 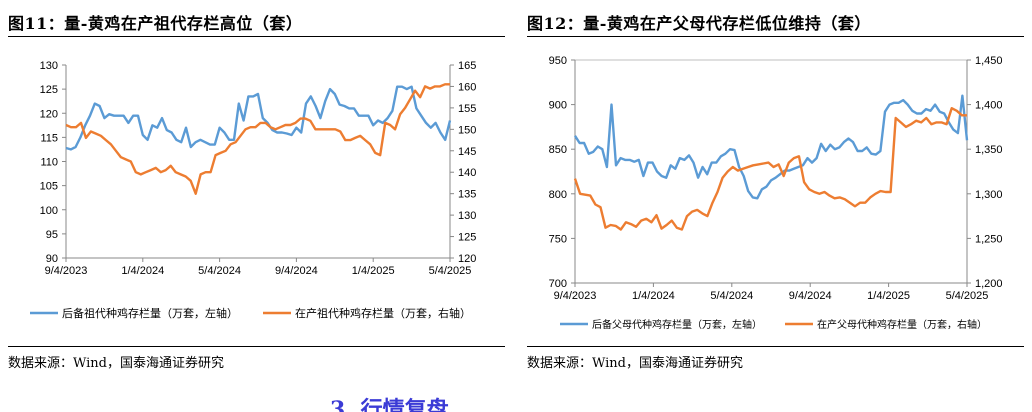 What do you see at coordinates (989, 239) in the screenshot?
I see `right-tick-label: 1,250` at bounding box center [989, 239].